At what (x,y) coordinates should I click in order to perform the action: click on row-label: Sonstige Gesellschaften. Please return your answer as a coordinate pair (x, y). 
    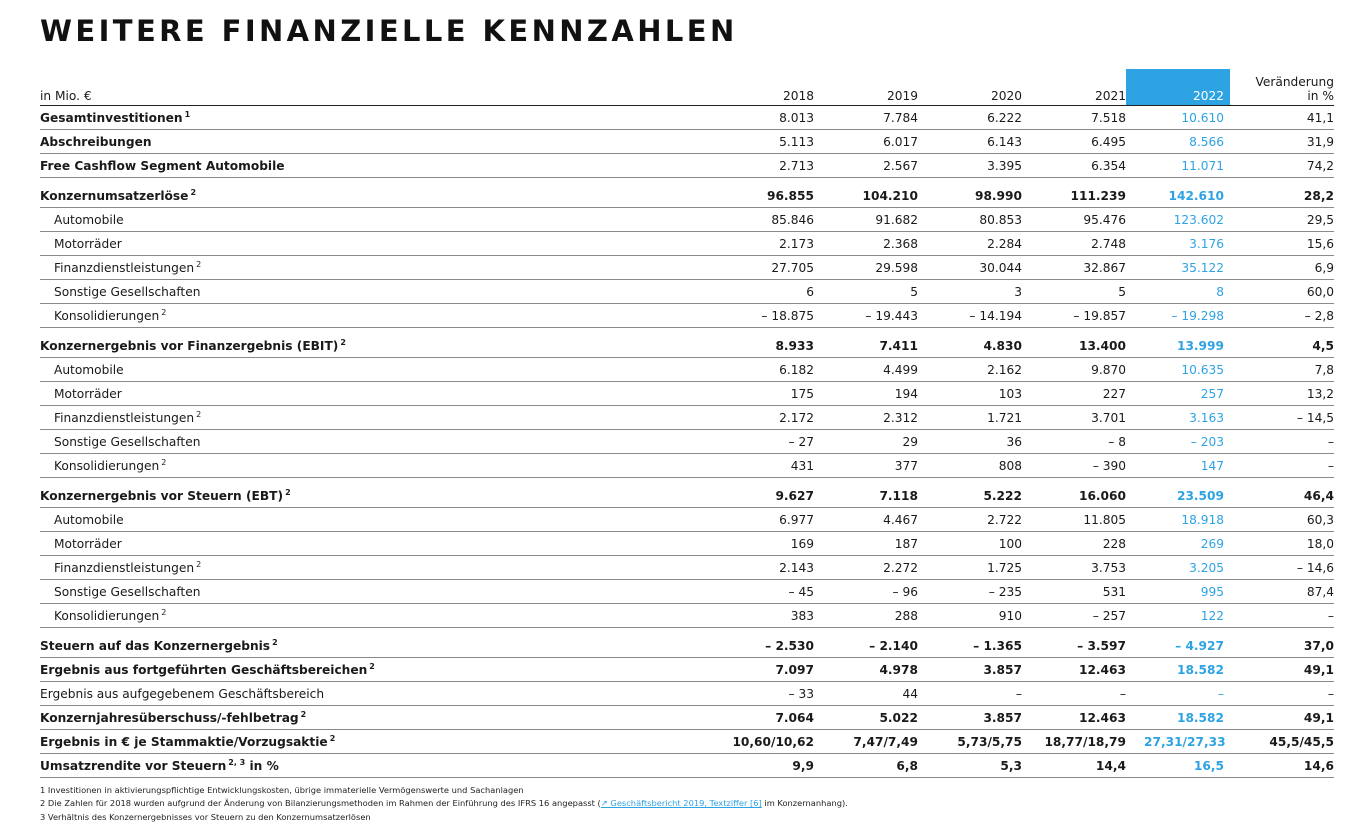
    Looking at the image, I should click on (375, 442).